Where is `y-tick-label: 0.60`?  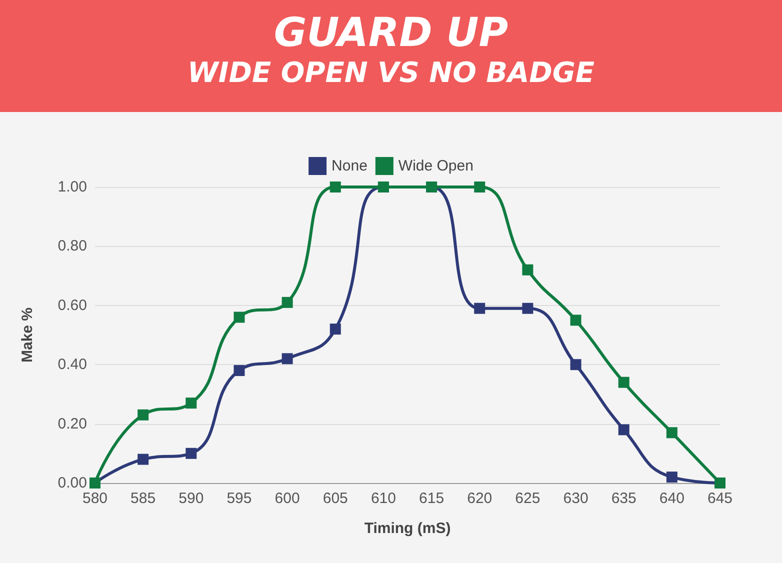 y-tick-label: 0.60 is located at coordinates (72, 305).